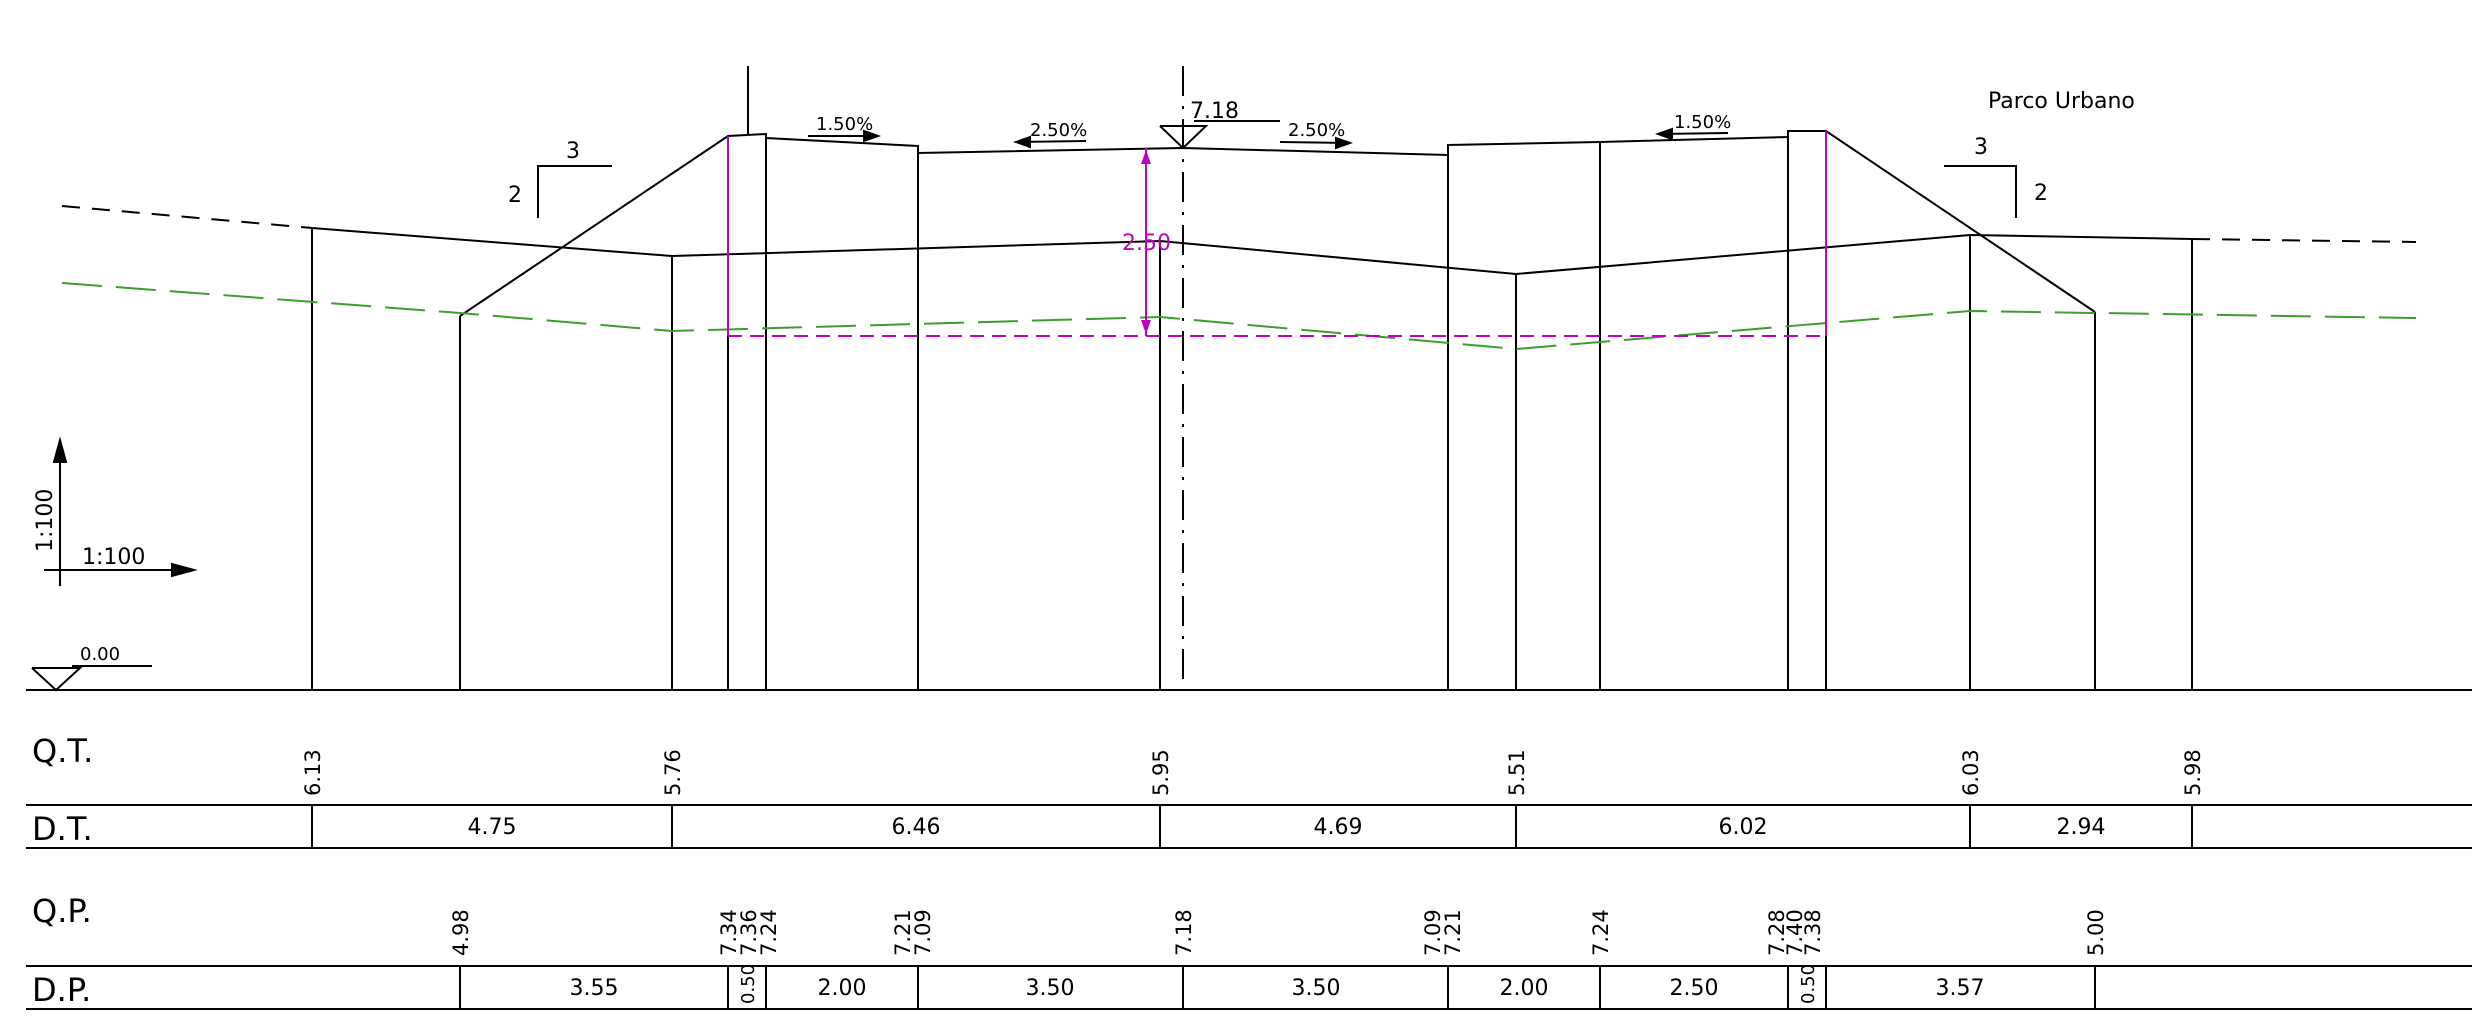  What do you see at coordinates (492, 827) in the screenshot?
I see `dt-value: 4.75` at bounding box center [492, 827].